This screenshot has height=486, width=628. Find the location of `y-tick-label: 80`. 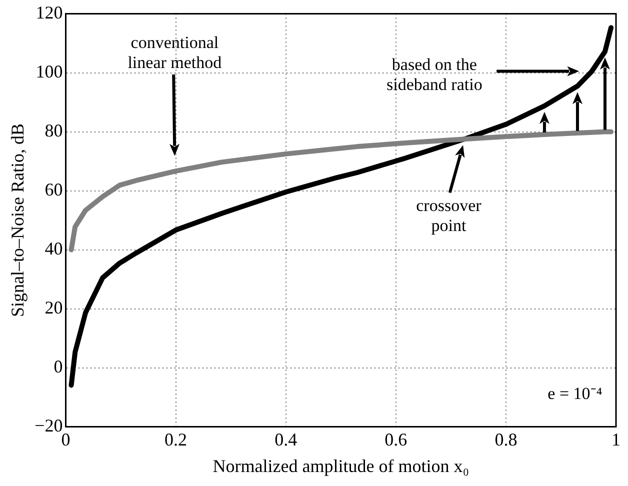

y-tick-label: 80 is located at coordinates (53, 130).